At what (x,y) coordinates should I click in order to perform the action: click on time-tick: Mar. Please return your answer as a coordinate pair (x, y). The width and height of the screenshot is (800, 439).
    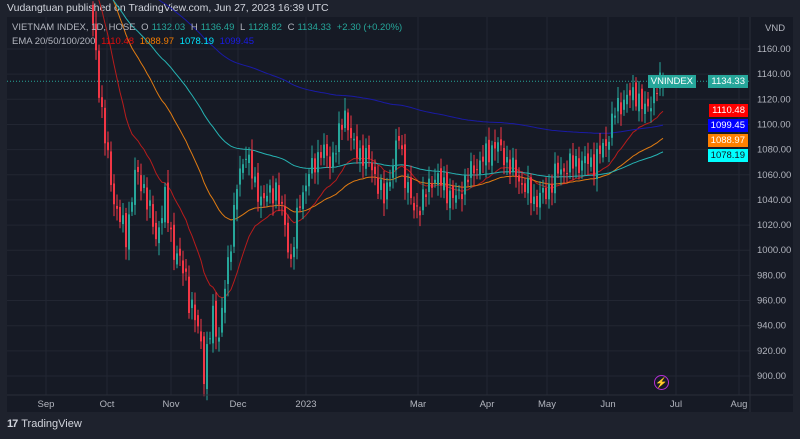
    Looking at the image, I should click on (418, 404).